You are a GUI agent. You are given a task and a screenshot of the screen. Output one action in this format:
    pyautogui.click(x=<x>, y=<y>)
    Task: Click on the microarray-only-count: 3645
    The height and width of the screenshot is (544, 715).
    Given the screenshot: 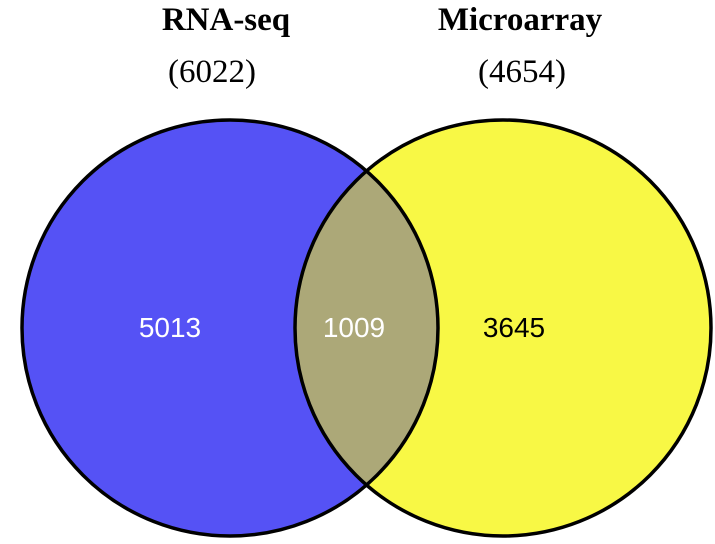 What is the action you would take?
    pyautogui.click(x=514, y=327)
    